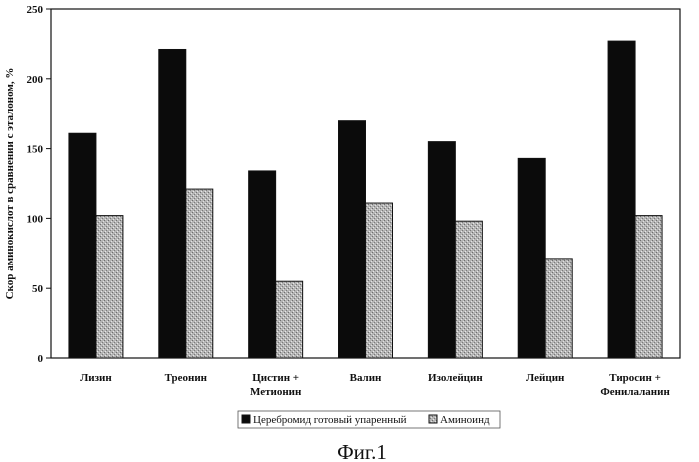  What do you see at coordinates (276, 392) in the screenshot?
I see `x-category-label: Метионин` at bounding box center [276, 392].